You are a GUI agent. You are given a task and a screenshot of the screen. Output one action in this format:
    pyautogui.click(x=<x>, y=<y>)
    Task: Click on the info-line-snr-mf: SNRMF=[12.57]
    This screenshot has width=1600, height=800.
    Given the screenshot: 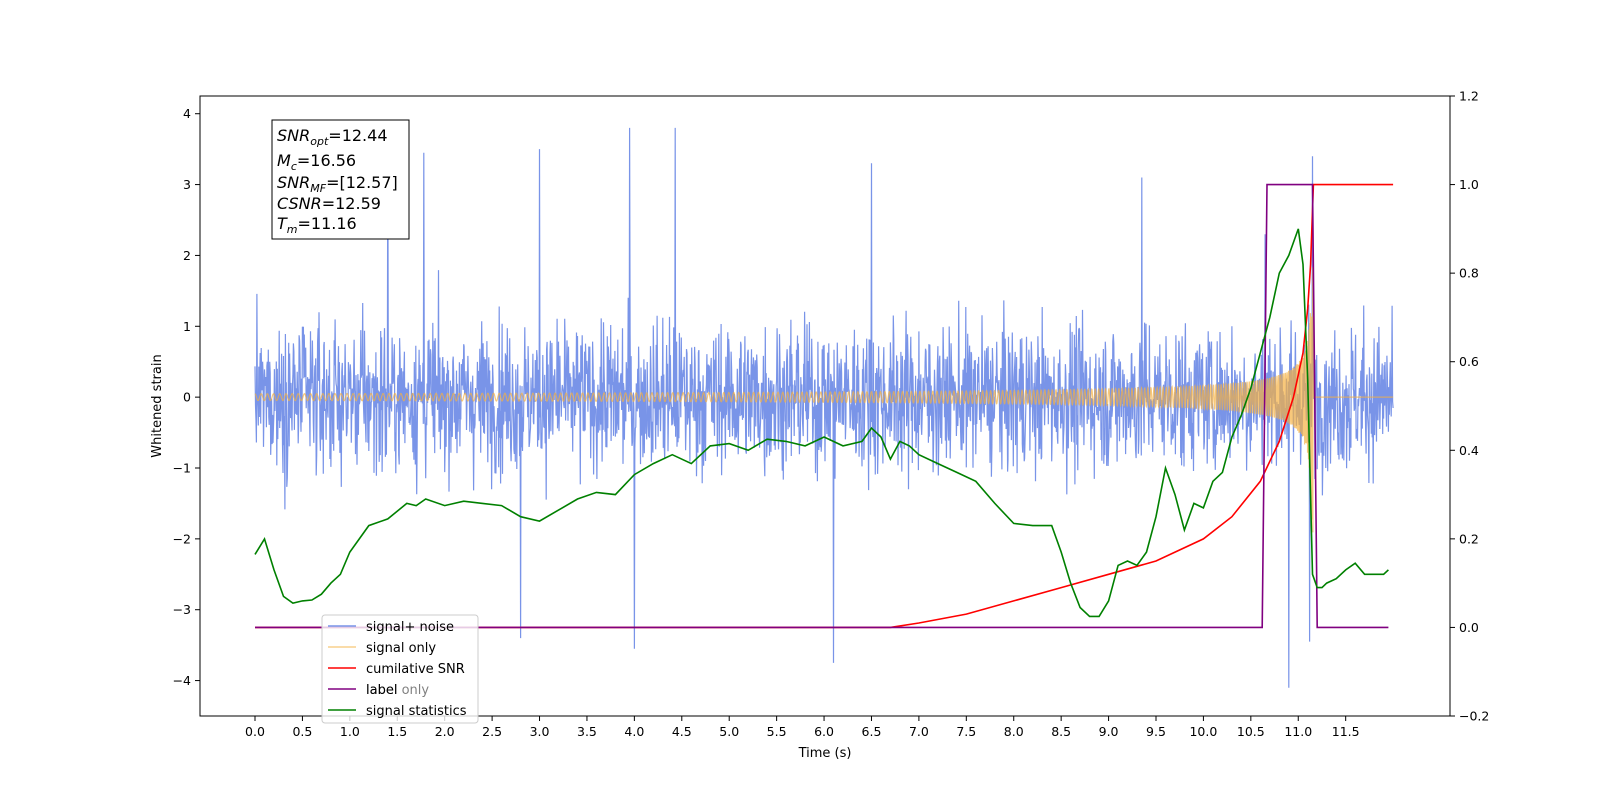 What is the action you would take?
    pyautogui.click(x=337, y=184)
    